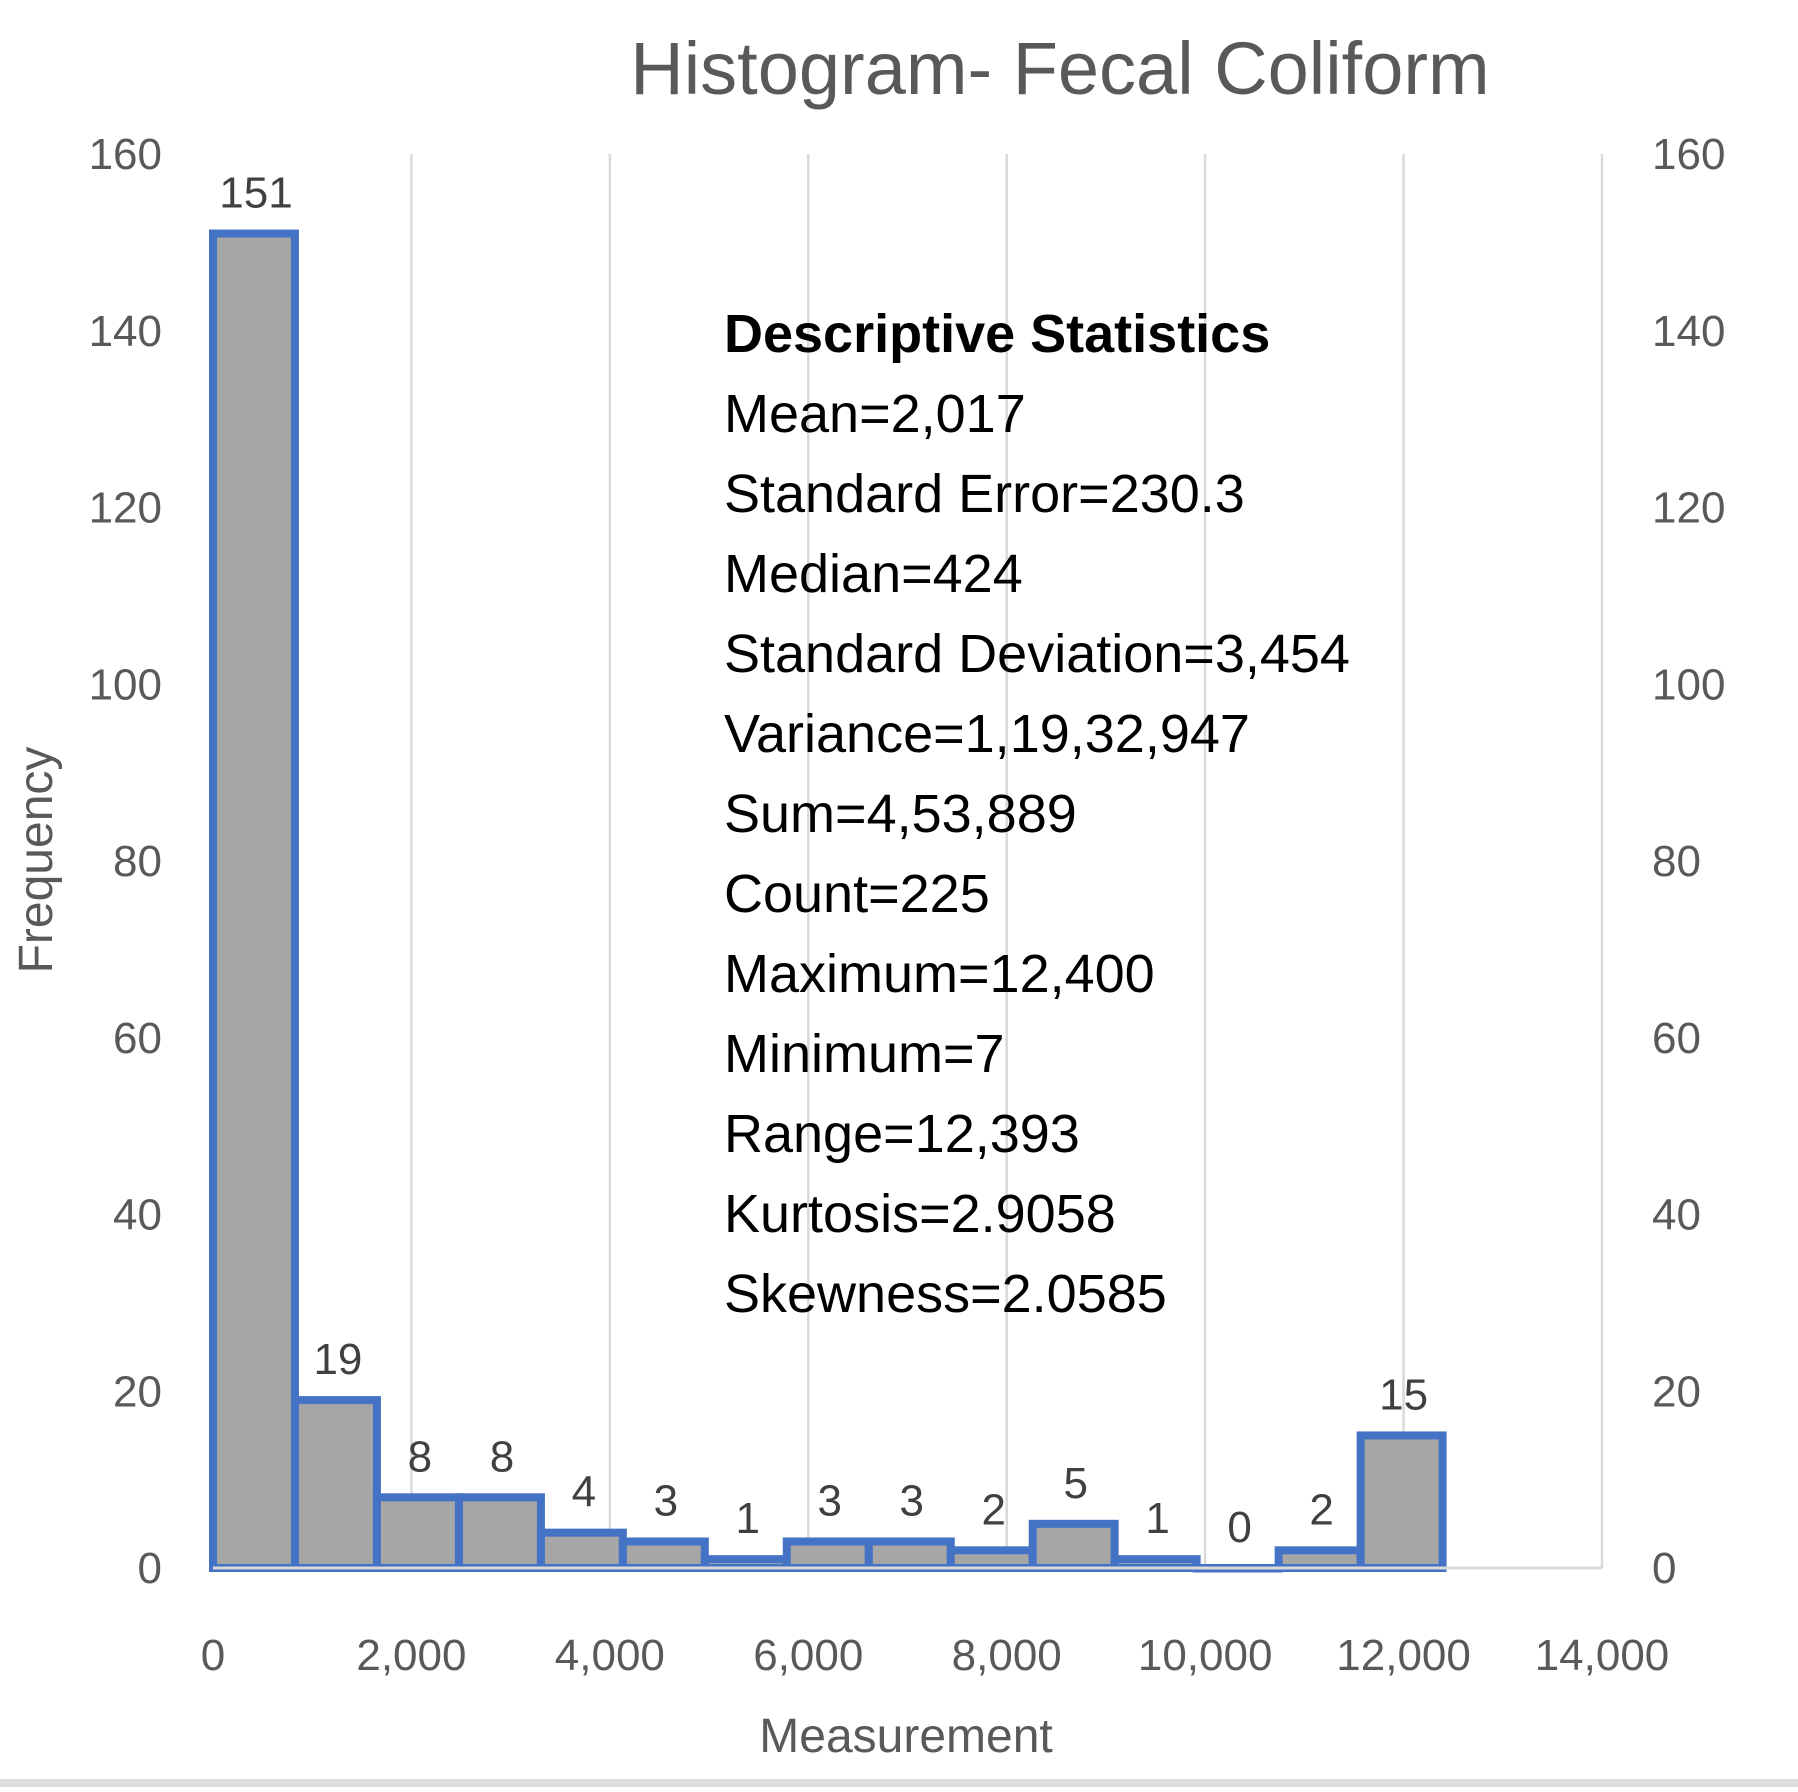  I want to click on y-tick-label-left: 60, so click(137, 1038).